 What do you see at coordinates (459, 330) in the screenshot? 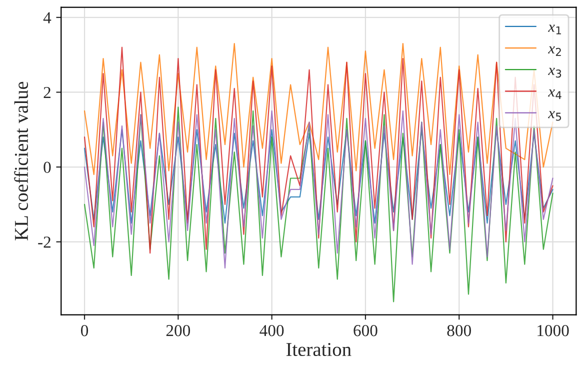
I see `x-tick-label: 800` at bounding box center [459, 330].